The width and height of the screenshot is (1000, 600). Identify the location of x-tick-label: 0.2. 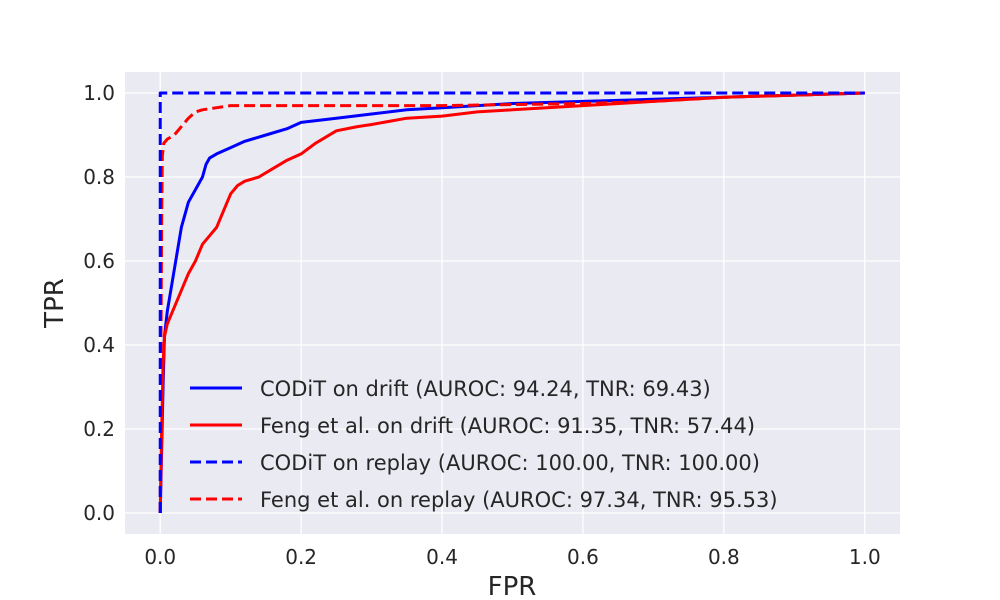
(301, 557).